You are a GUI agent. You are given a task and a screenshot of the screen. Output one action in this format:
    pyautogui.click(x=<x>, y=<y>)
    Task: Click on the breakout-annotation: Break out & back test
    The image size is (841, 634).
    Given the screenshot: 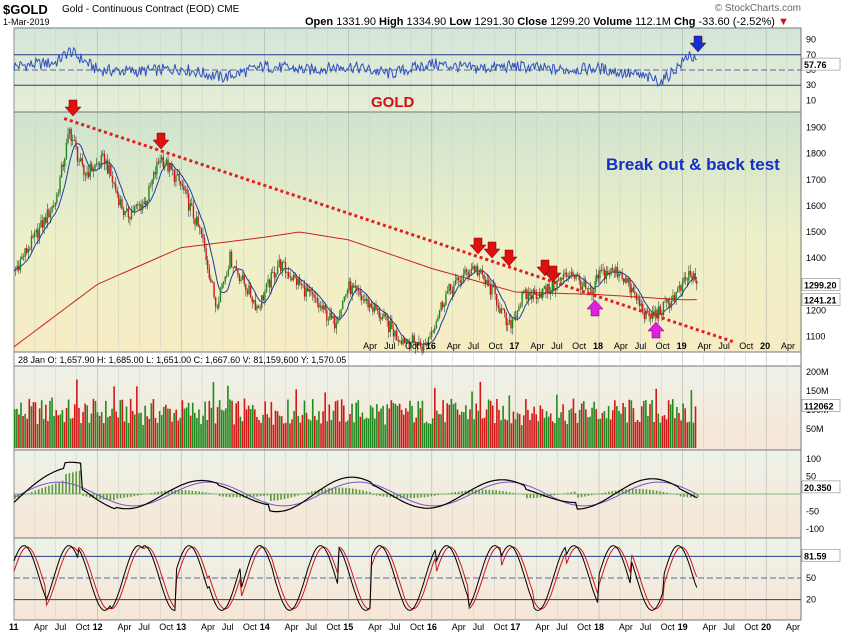 What is the action you would take?
    pyautogui.click(x=693, y=164)
    